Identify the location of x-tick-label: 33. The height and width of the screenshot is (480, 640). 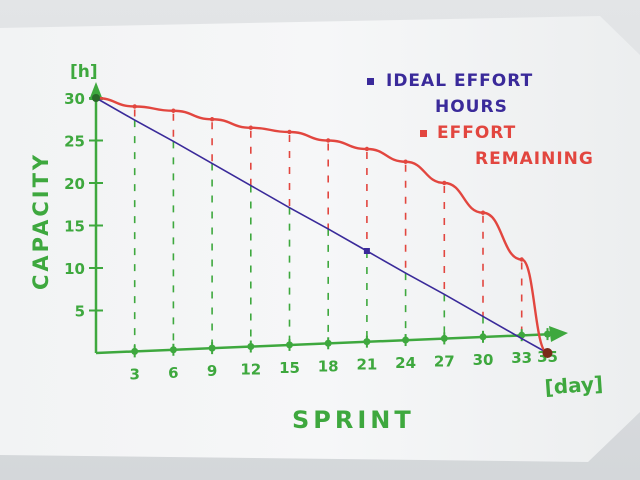
(521, 358).